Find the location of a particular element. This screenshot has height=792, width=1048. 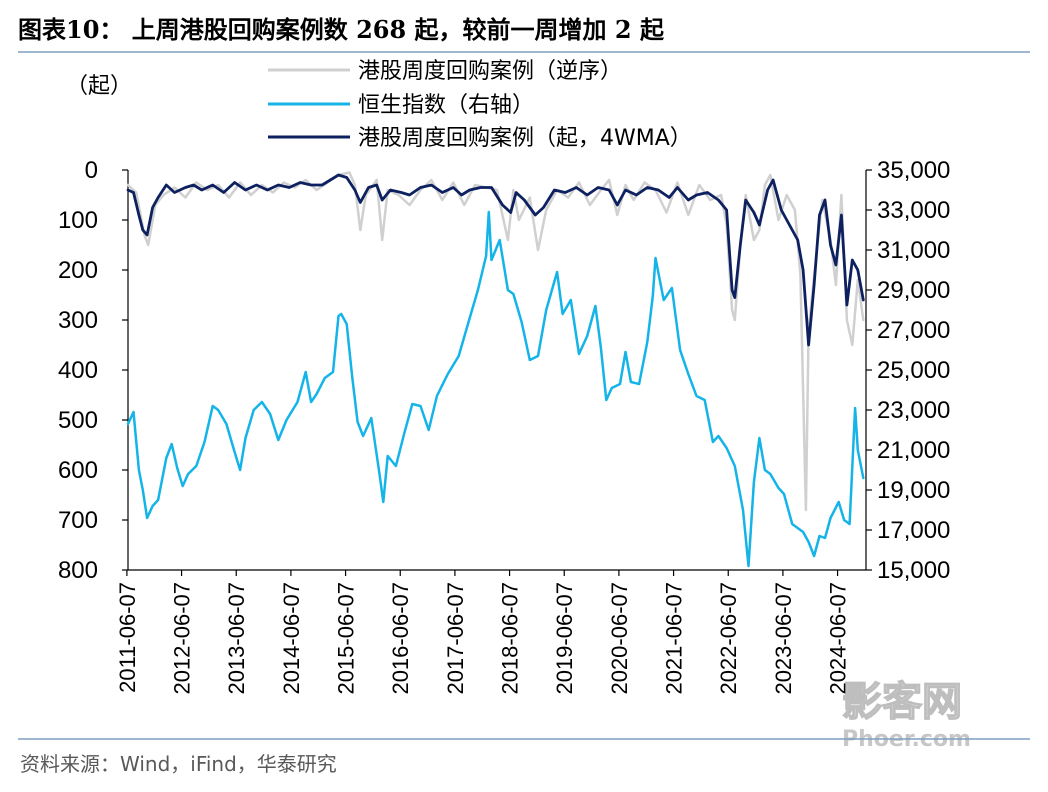

legend: 港股周度回购案例（逆序） 恒生指数（右轴） 港股周度回购案例（起，4WMA） is located at coordinates (480, 105).